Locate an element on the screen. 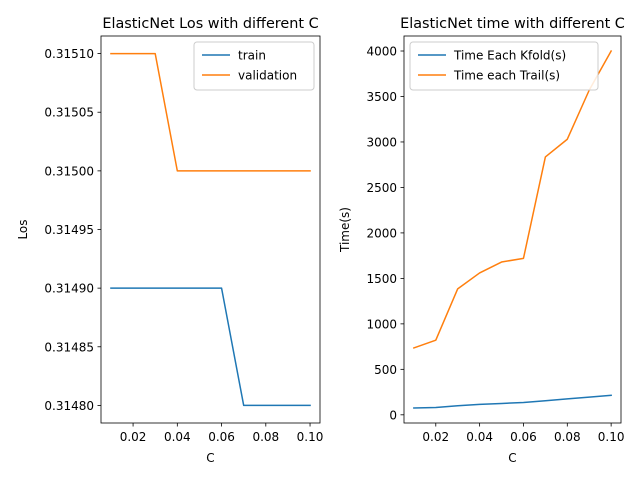 The image size is (640, 480). y-tick-label: 0.31505 is located at coordinates (69, 113).